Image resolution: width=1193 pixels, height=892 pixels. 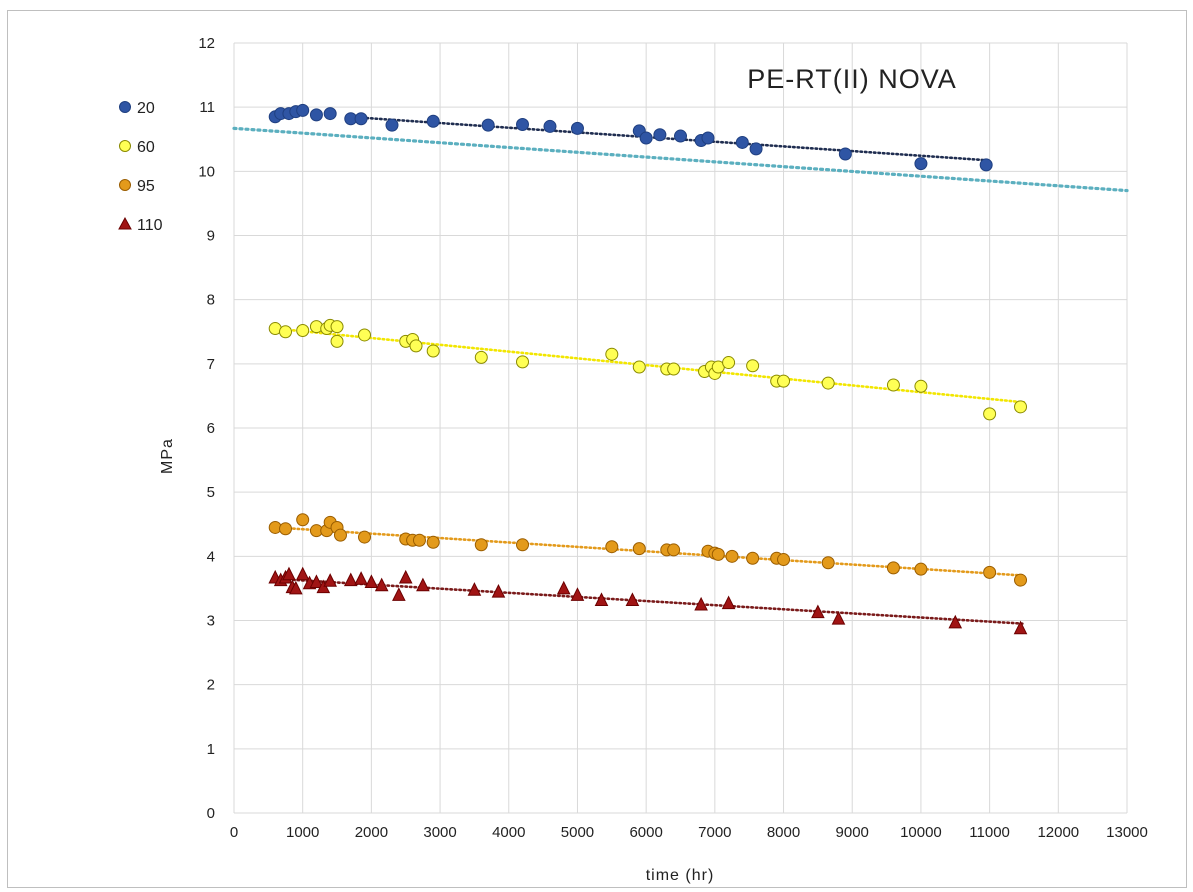 I want to click on legend-label-60: 60, so click(x=146, y=147).